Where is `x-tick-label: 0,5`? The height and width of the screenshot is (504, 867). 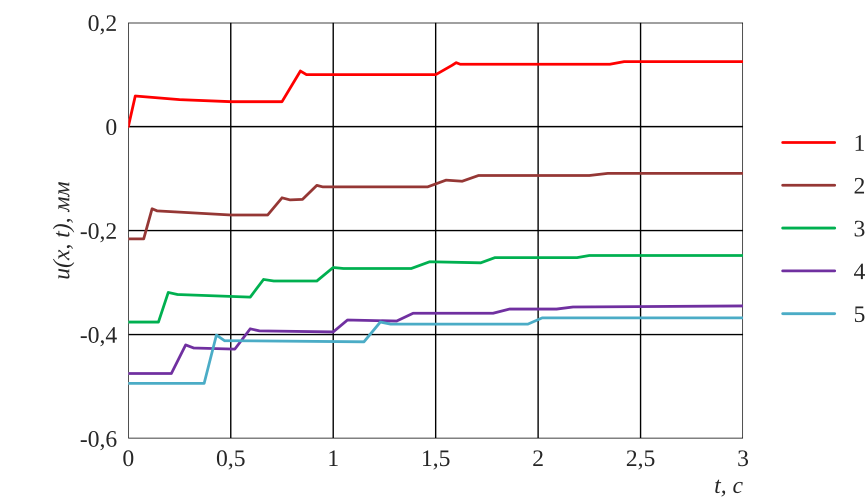
x-tick-label: 0,5 is located at coordinates (230, 460).